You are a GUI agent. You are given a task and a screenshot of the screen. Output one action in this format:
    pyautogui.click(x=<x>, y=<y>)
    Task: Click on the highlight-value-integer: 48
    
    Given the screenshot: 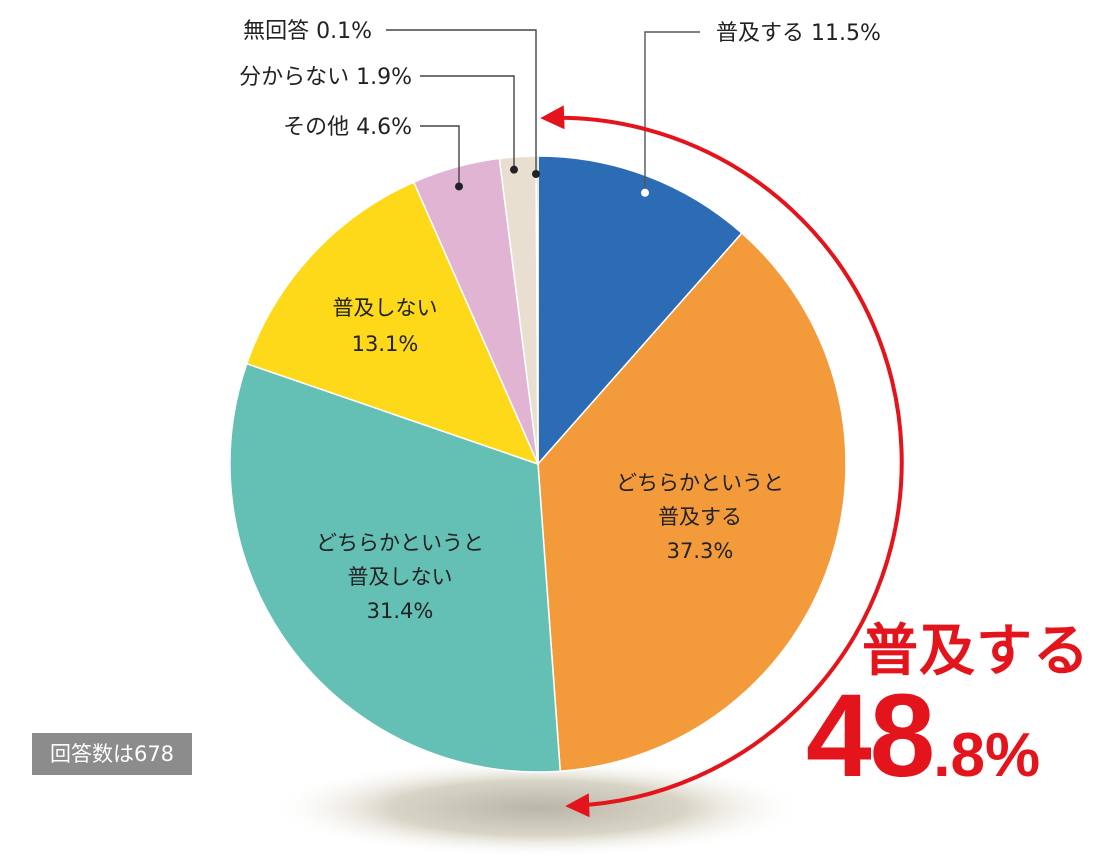 What is the action you would take?
    pyautogui.click(x=870, y=736)
    